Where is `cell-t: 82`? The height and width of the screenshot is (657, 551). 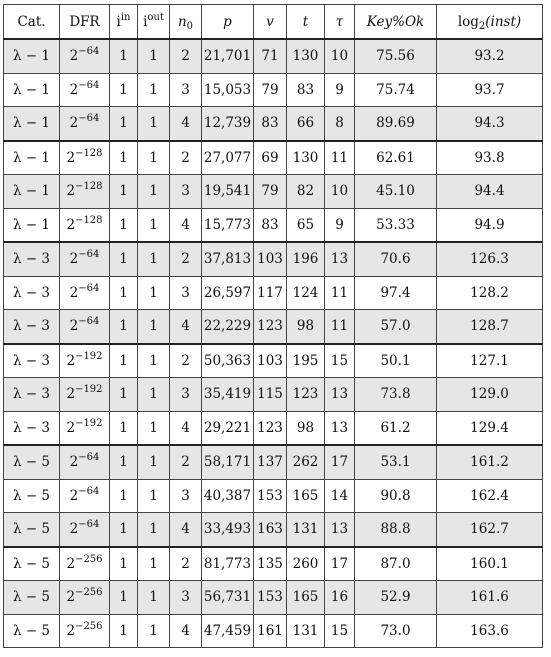 cell-t: 82 is located at coordinates (305, 191).